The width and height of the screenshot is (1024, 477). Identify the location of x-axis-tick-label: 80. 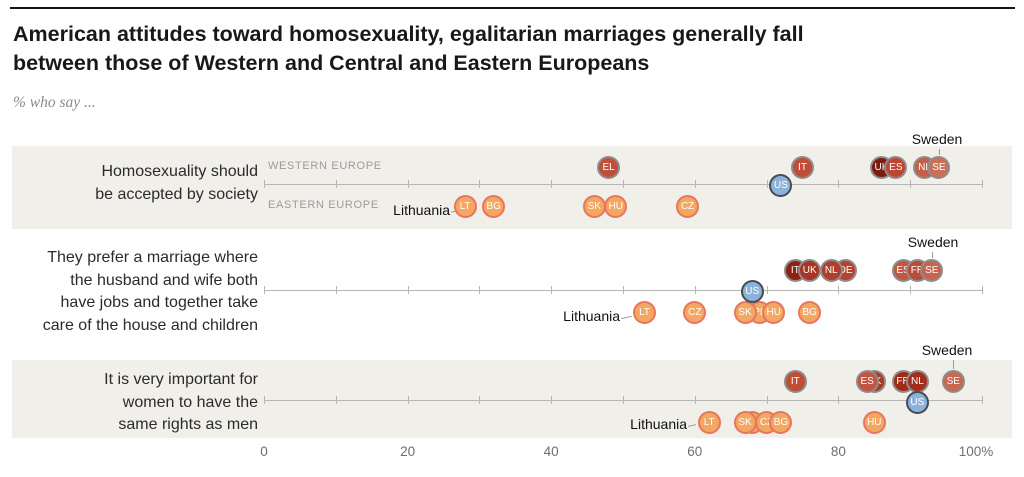
(838, 451).